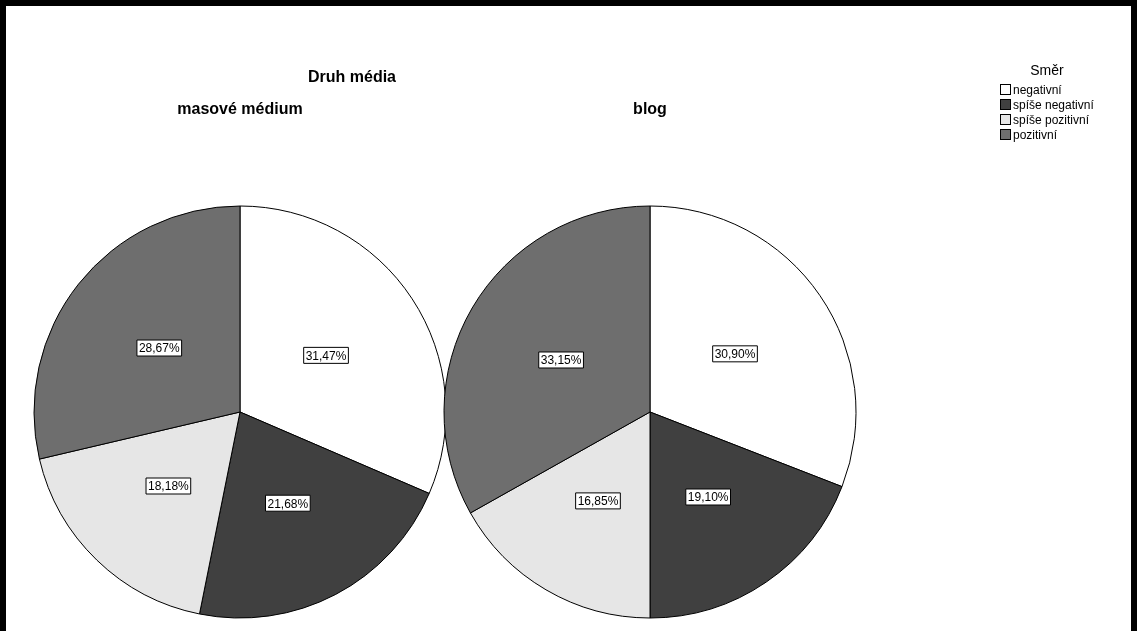 The height and width of the screenshot is (637, 1137). I want to click on legend-label: pozitivní, so click(1035, 134).